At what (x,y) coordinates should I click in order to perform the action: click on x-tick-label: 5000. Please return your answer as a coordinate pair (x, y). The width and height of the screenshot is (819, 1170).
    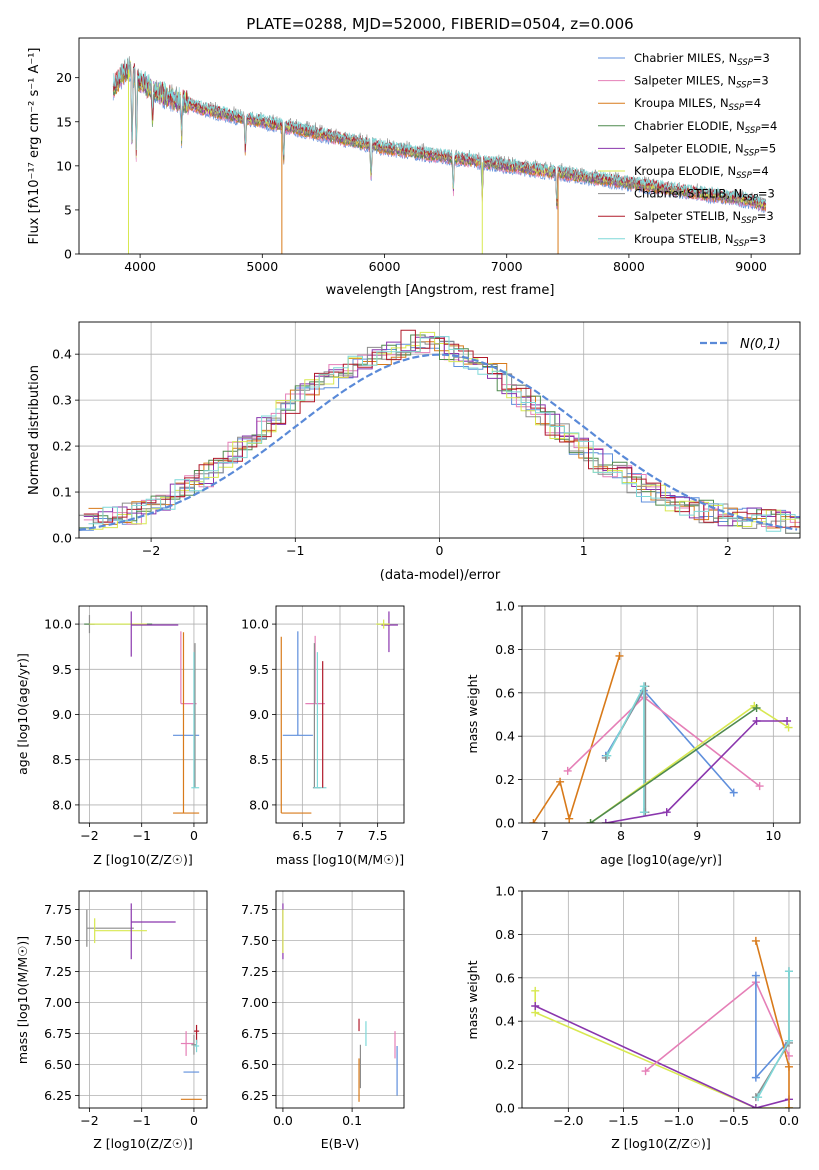
    Looking at the image, I should click on (262, 266).